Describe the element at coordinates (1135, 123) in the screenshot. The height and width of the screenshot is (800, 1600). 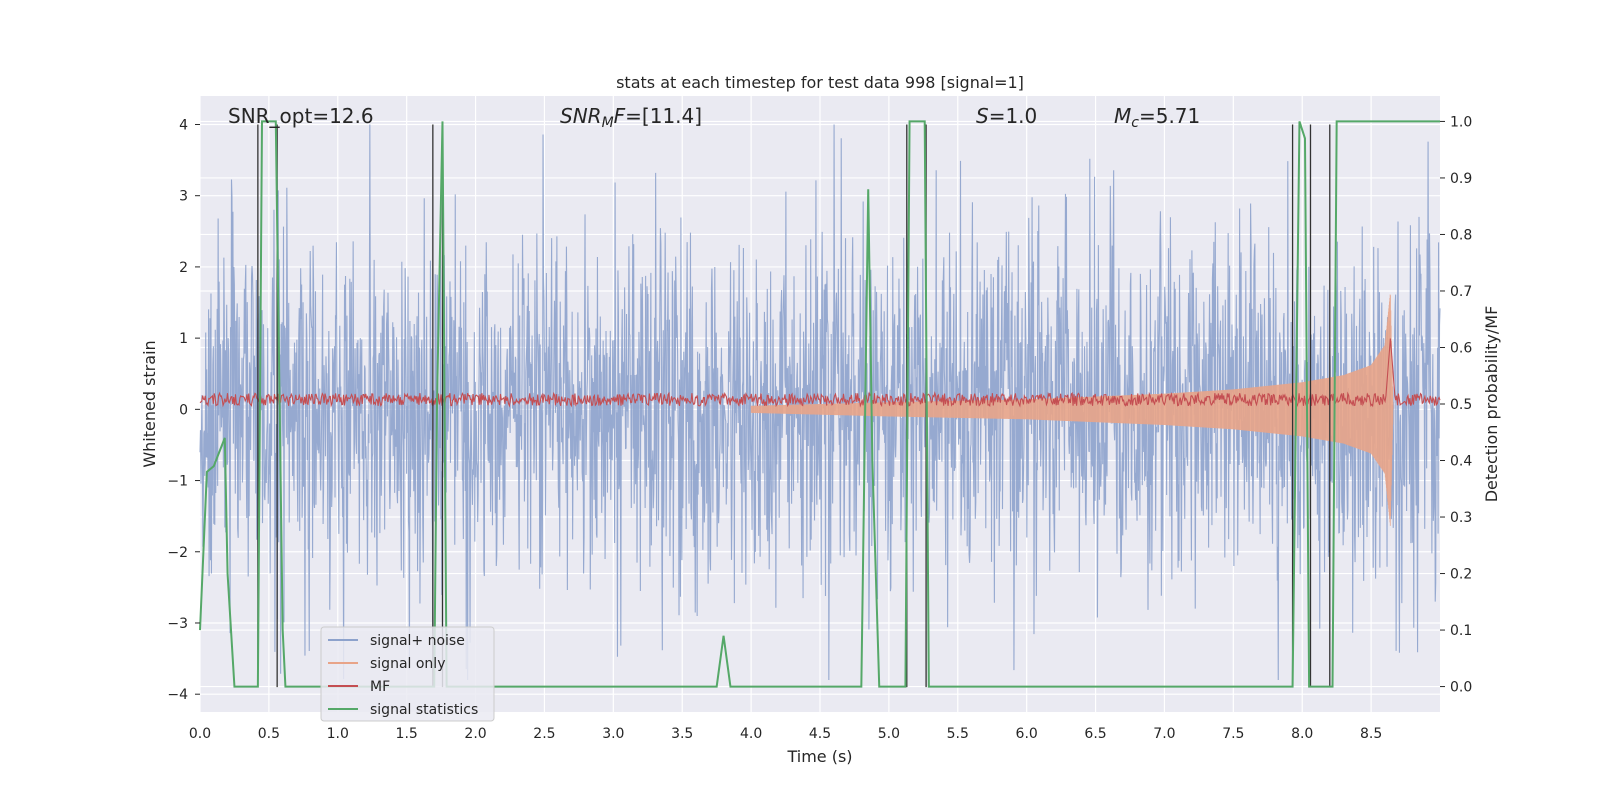
I see `annotation-mc-subscript: c` at that location.